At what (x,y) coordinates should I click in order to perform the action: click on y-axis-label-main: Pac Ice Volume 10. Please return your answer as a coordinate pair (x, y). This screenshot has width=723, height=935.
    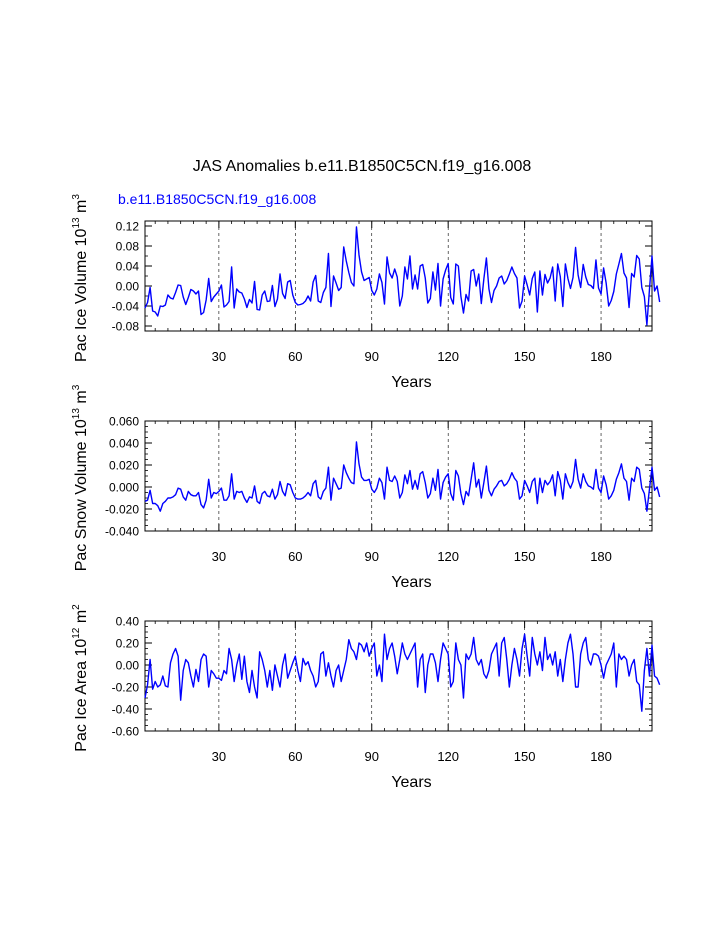
    Looking at the image, I should click on (81, 295).